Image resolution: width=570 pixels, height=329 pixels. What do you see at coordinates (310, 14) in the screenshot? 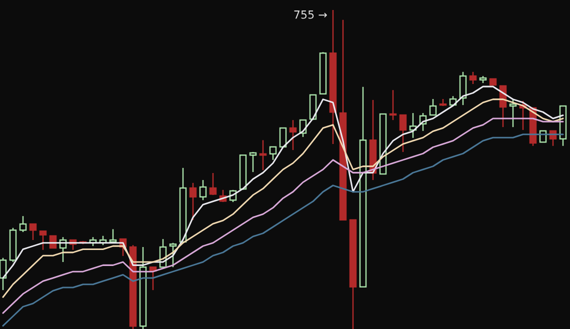
I see `annotation: 755 →` at bounding box center [310, 14].